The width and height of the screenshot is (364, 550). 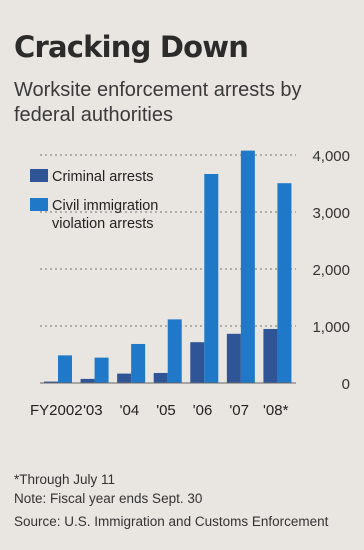 What do you see at coordinates (93, 410) in the screenshot?
I see `x-tick-label: '03` at bounding box center [93, 410].